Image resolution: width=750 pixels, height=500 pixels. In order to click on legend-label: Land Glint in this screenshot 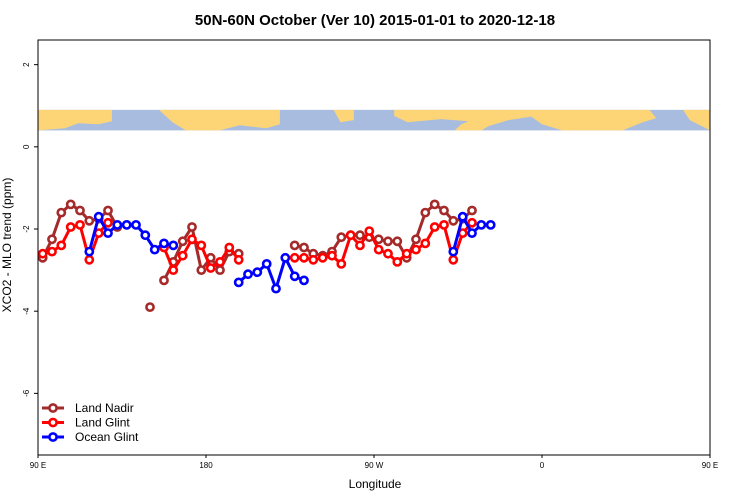, I will do `click(102, 423)`.